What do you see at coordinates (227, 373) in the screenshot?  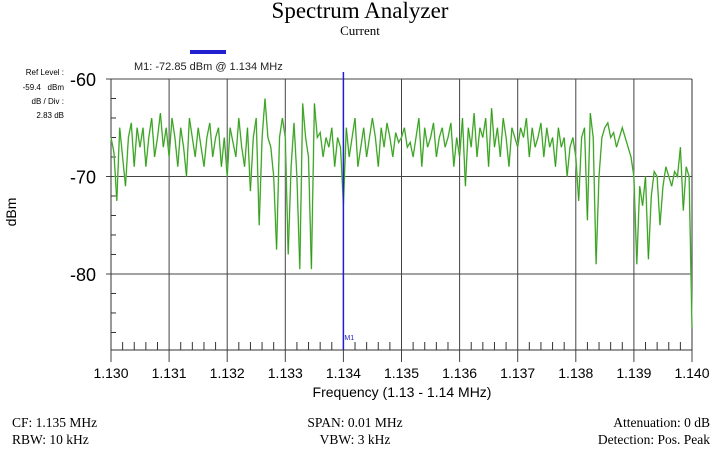 I see `x-tick-label: 1.132` at bounding box center [227, 373].